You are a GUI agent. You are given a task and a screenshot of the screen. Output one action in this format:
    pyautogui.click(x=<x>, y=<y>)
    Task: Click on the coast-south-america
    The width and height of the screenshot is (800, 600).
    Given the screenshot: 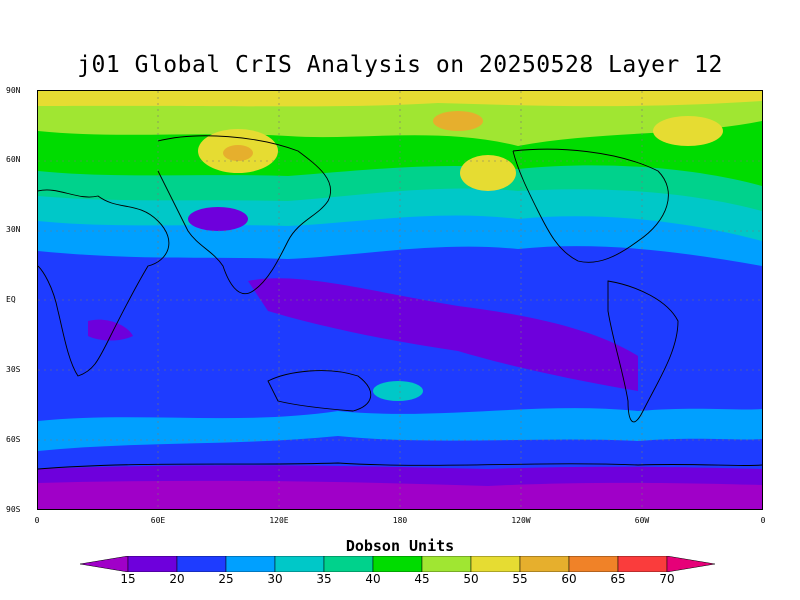 What is the action you would take?
    pyautogui.click(x=643, y=351)
    